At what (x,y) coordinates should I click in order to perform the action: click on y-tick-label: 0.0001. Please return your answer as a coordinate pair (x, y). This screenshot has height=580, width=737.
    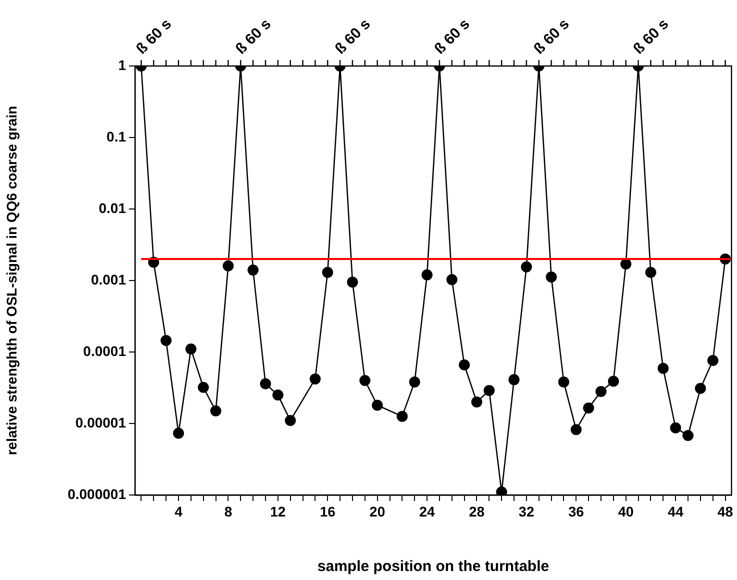
    Looking at the image, I should click on (104, 350).